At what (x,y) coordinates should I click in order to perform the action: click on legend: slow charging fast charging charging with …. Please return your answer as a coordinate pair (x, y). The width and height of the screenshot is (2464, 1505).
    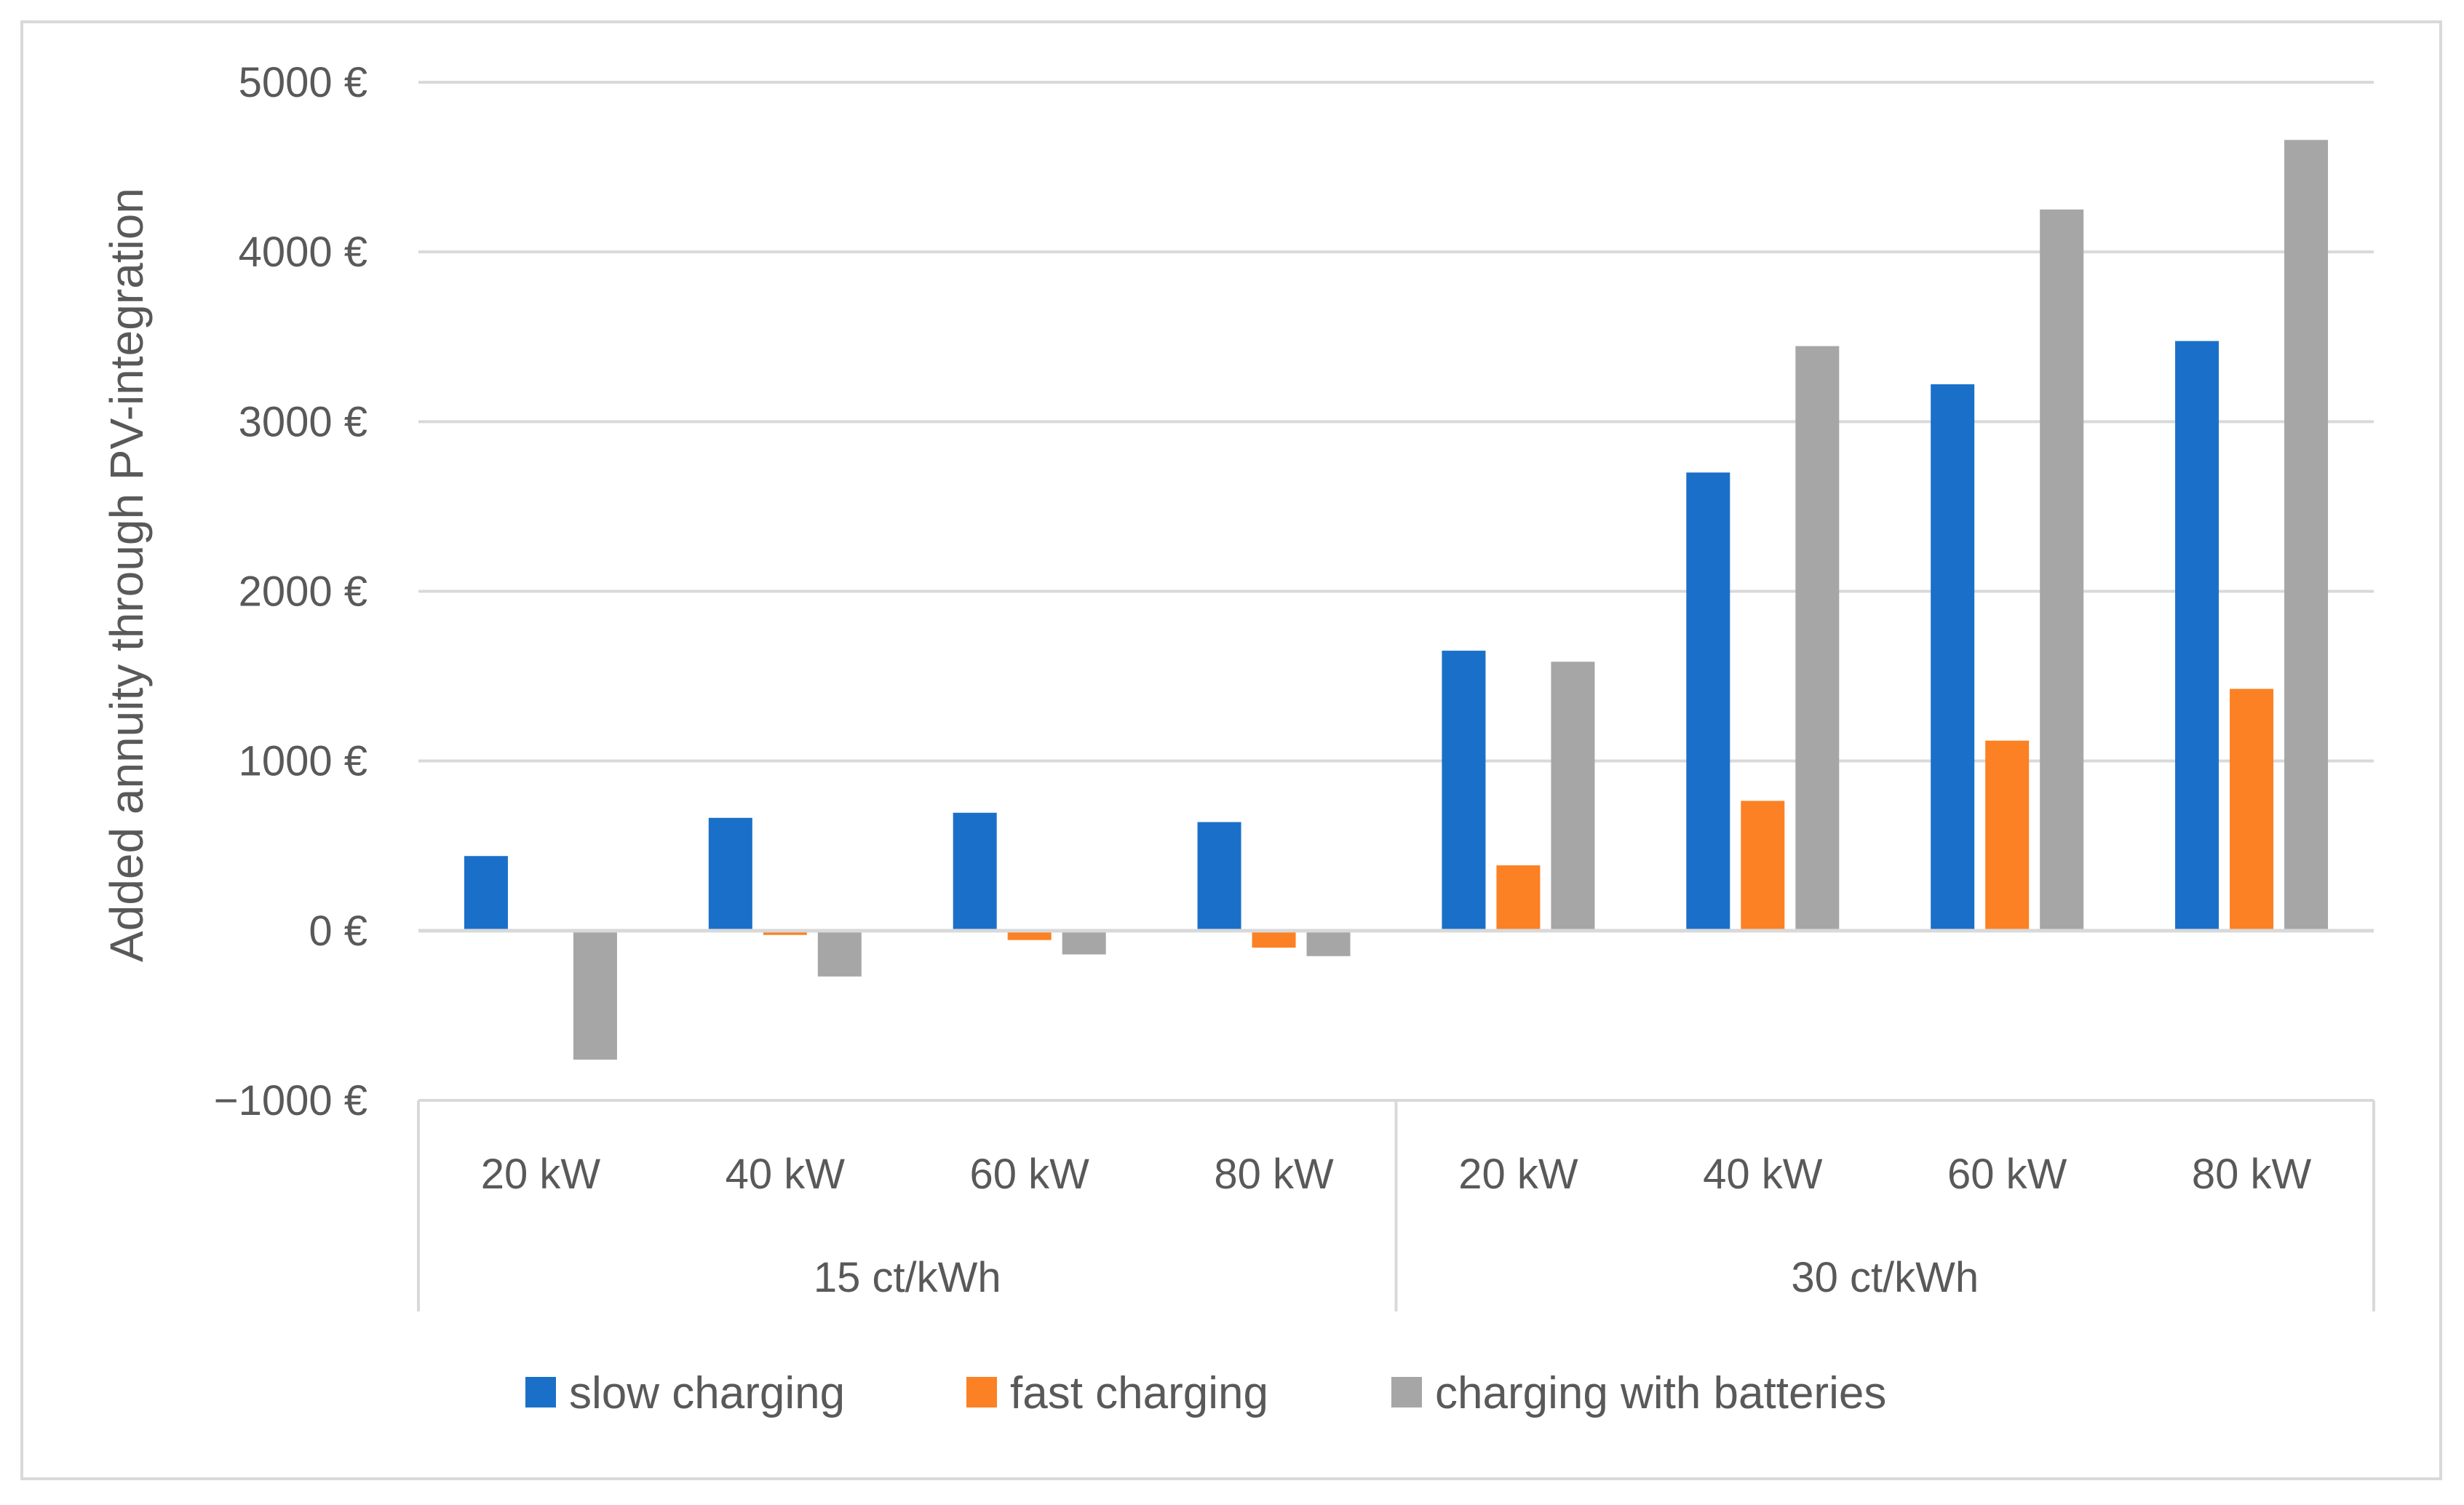
    Looking at the image, I should click on (1205, 1393).